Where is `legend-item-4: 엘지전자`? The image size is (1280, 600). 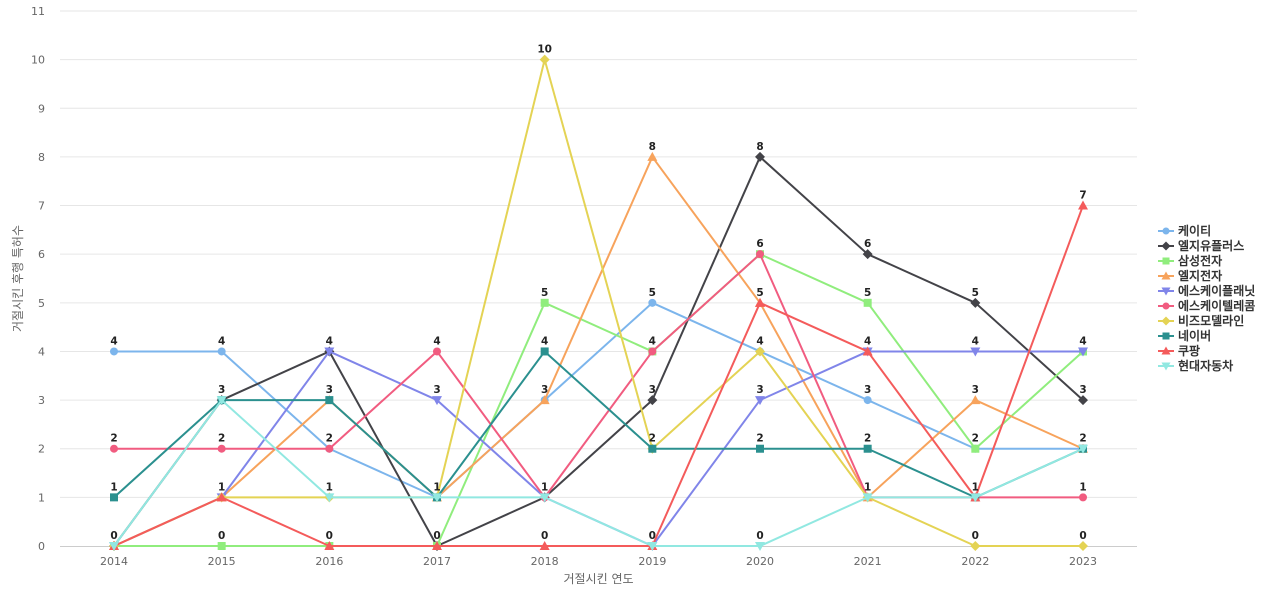 legend-item-4: 엘지전자 is located at coordinates (1190, 275).